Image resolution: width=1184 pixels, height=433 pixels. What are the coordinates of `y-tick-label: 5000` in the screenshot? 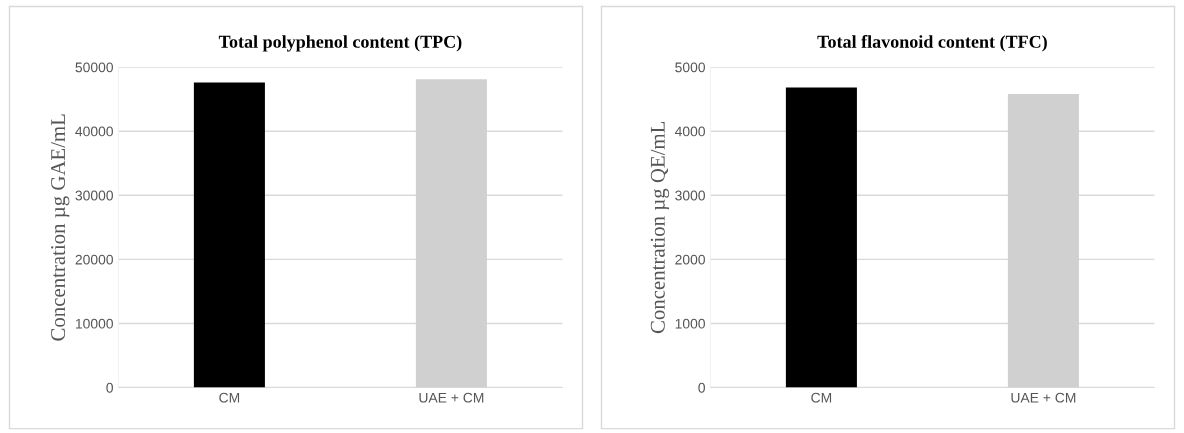 It's located at (690, 67).